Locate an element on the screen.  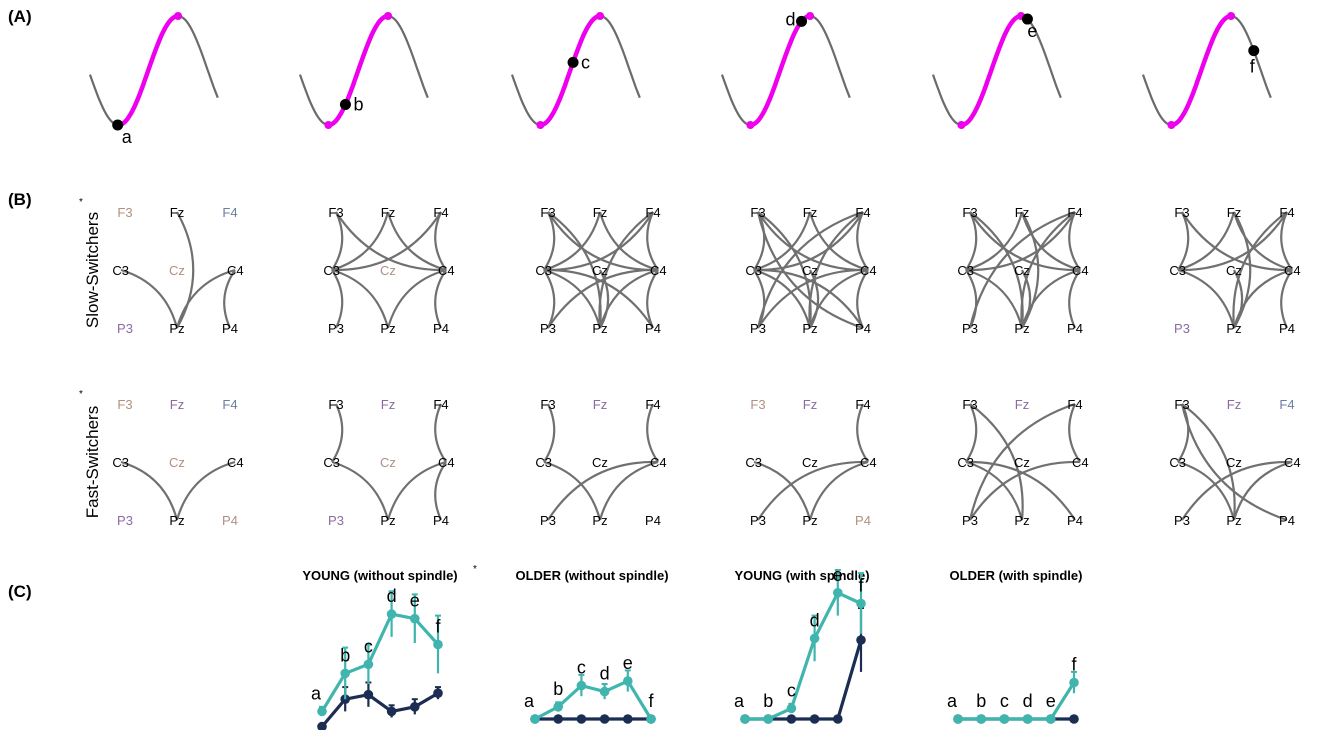
phase-panel-c: c is located at coordinates (575, 70).